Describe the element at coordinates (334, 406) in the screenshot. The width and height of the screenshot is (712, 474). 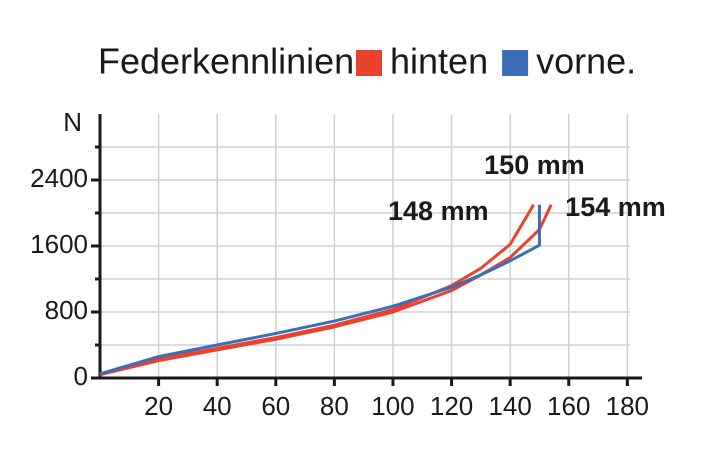
I see `x-tick-label: 80` at that location.